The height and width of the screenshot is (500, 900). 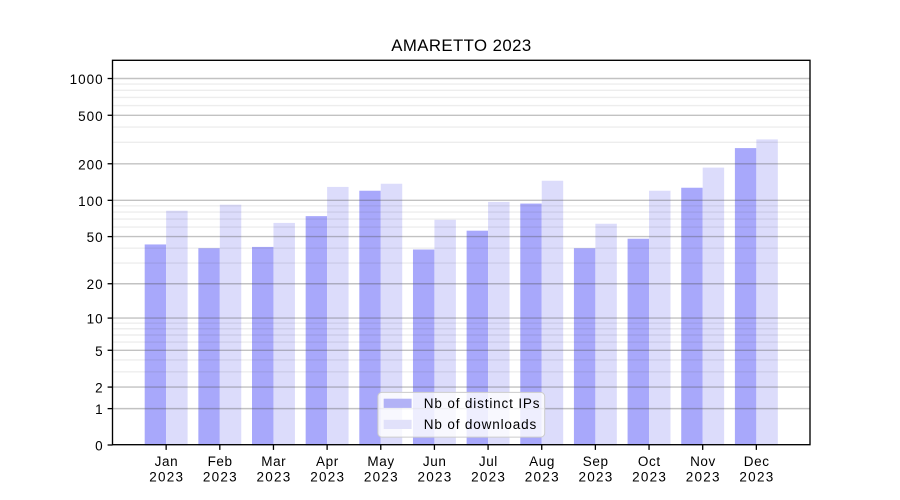 What do you see at coordinates (95, 319) in the screenshot?
I see `svg-text: 10` at bounding box center [95, 319].